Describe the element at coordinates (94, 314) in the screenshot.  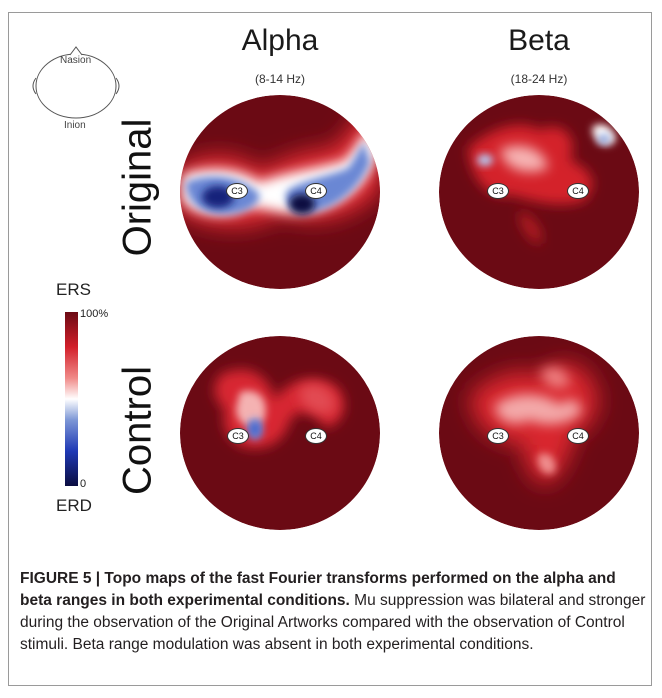
I see `scale-tick-max: 100%` at that location.